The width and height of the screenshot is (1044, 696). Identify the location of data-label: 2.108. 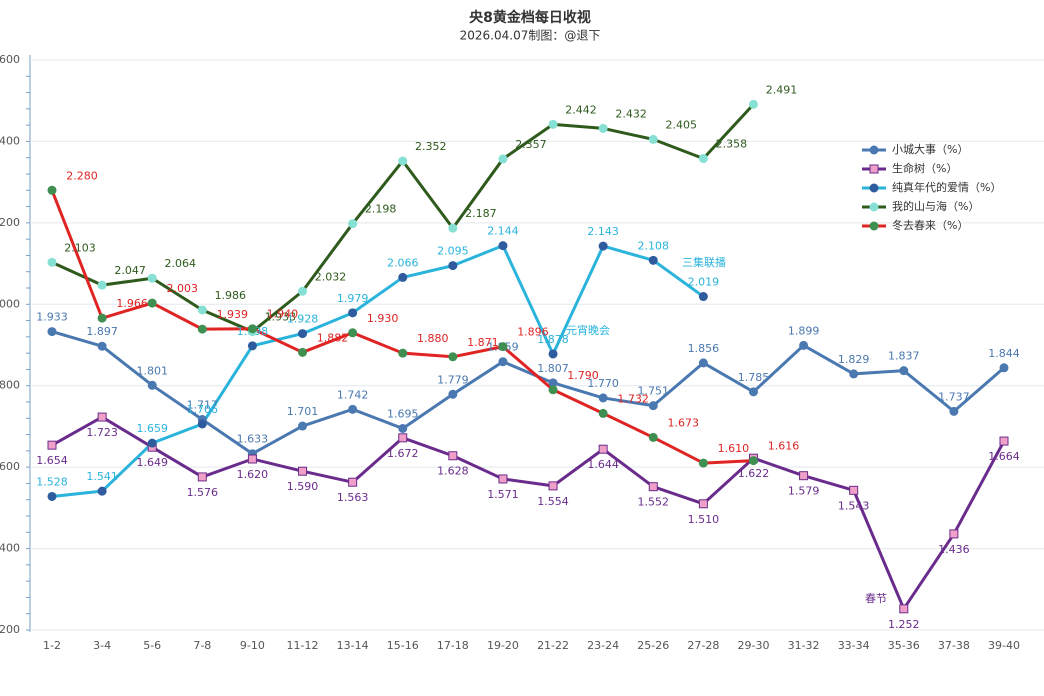
(654, 245).